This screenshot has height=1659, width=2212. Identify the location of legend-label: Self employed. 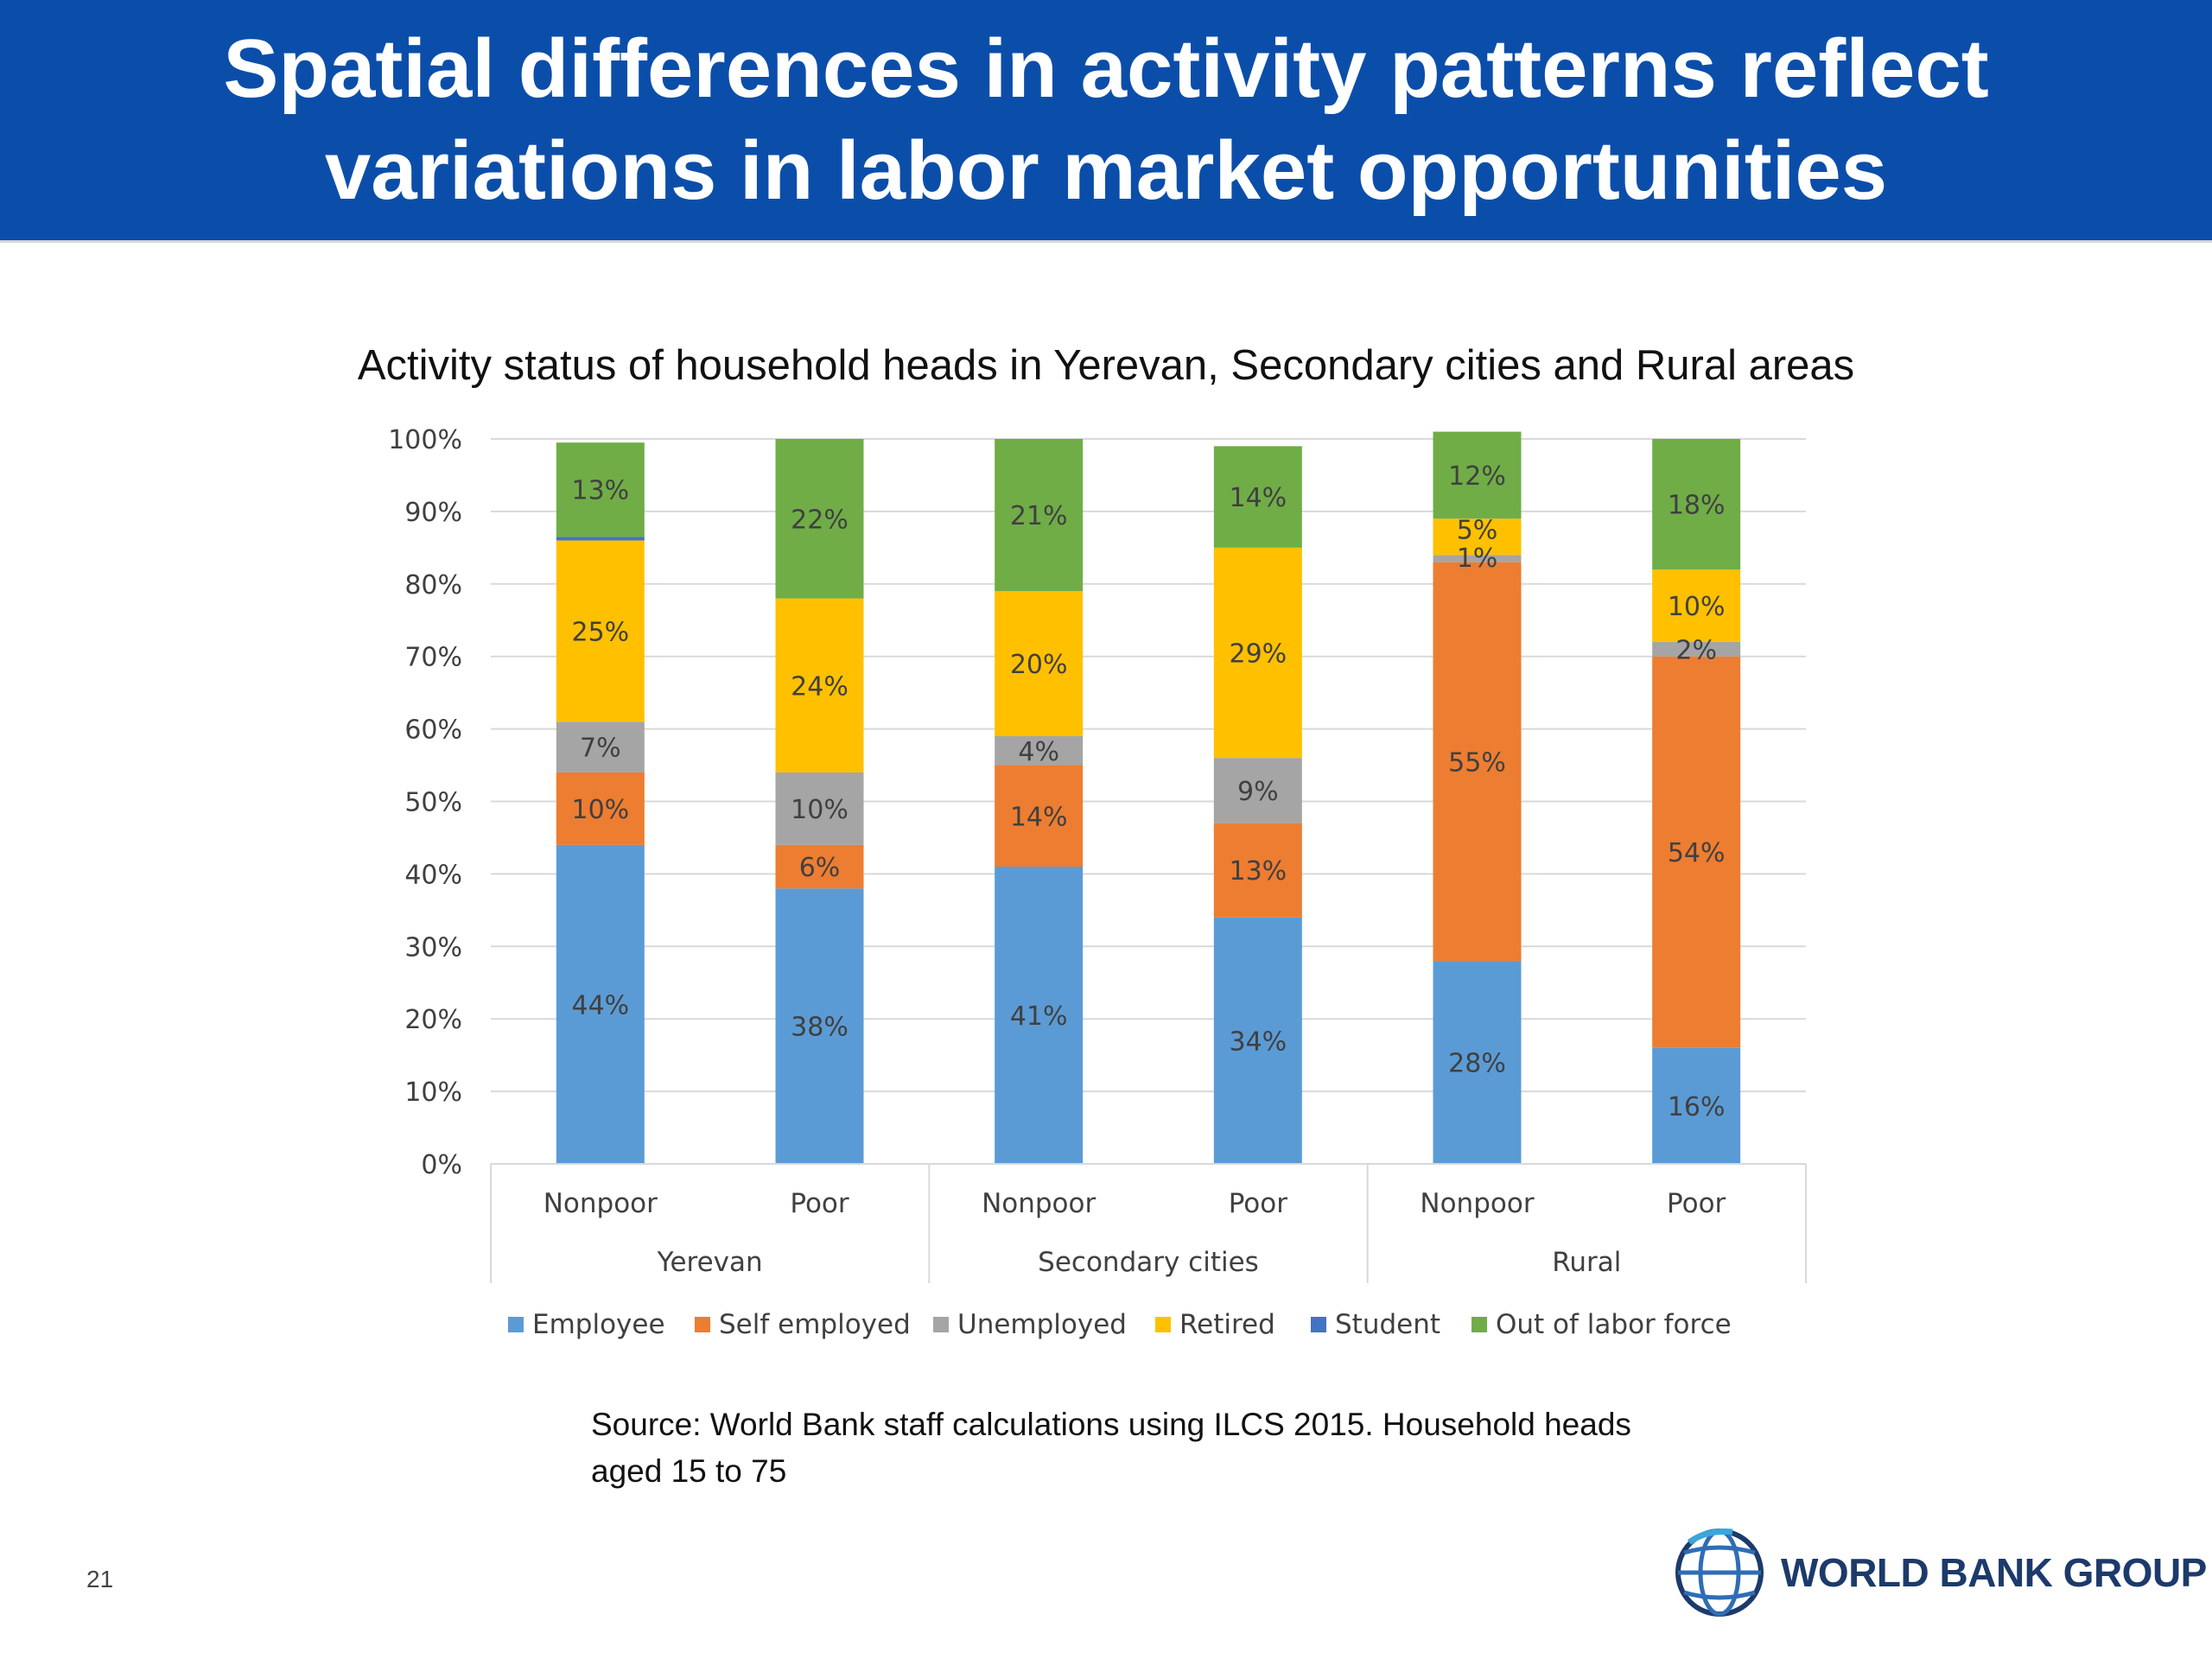
(815, 1324).